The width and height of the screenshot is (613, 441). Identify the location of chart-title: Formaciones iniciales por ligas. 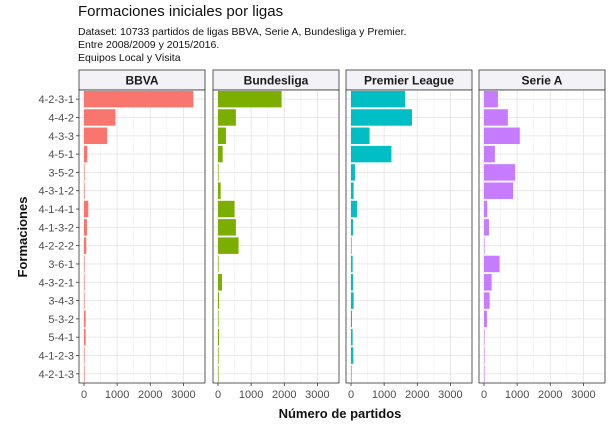
(180, 11).